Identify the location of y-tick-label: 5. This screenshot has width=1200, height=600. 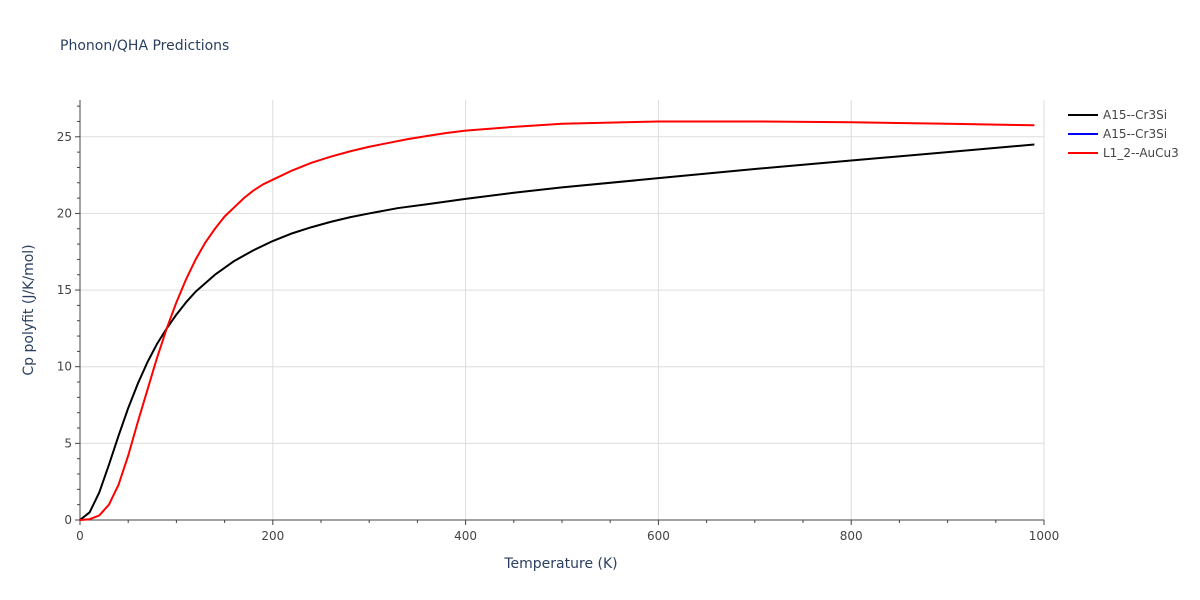
(68, 443).